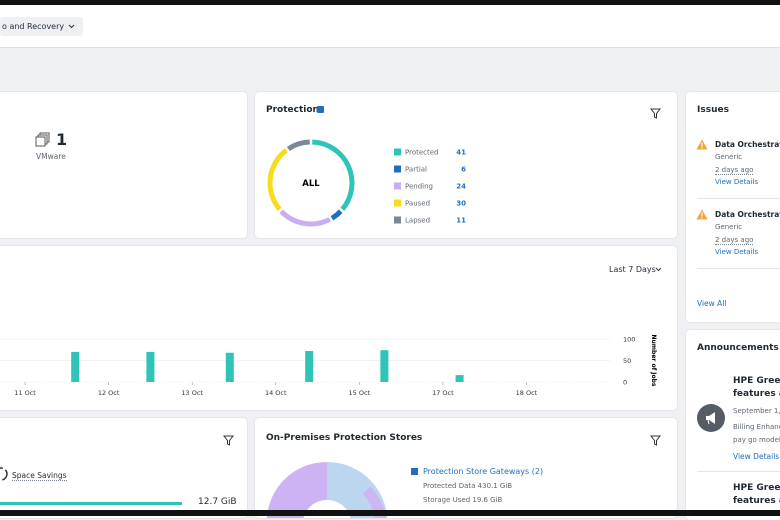  I want to click on announcement-icon, so click(711, 418).